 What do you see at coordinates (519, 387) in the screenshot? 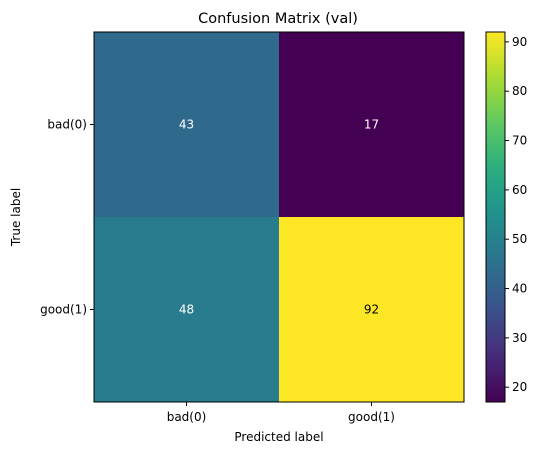
I see `colorbar-tick-label: 20` at bounding box center [519, 387].